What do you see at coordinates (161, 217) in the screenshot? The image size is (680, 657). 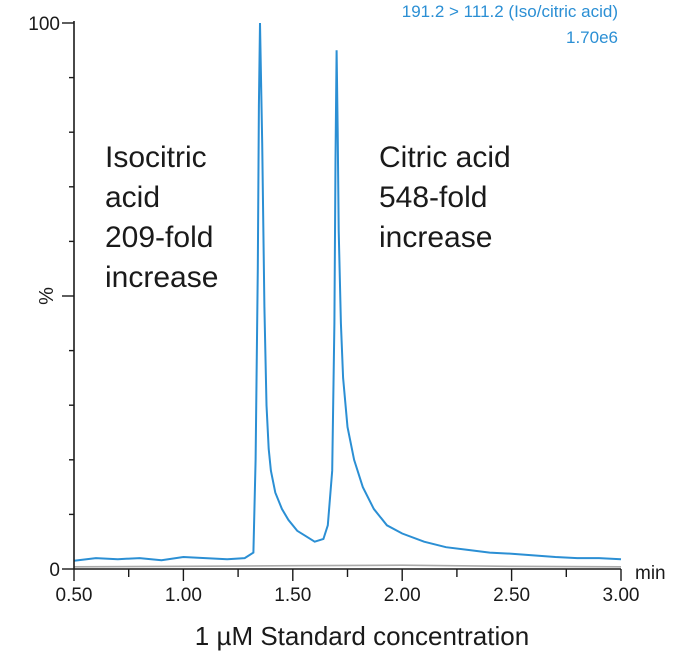 I see `annotation-isocitric: Isocitric acid 209-fold increase` at bounding box center [161, 217].